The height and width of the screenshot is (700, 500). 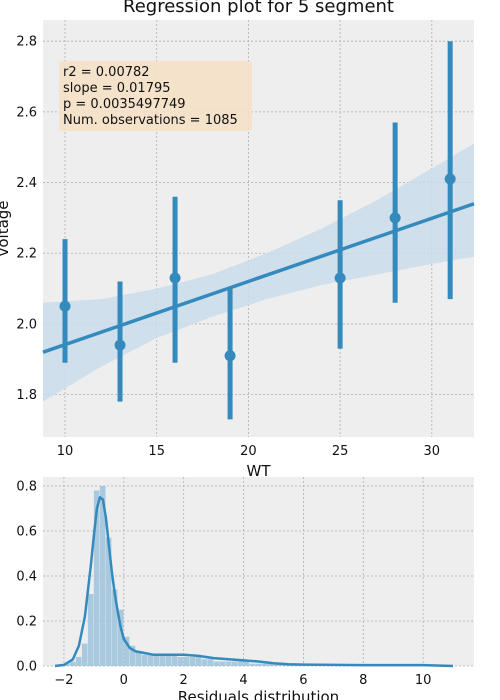 I want to click on stat-p-value: p = 0.0035497749, so click(x=124, y=104).